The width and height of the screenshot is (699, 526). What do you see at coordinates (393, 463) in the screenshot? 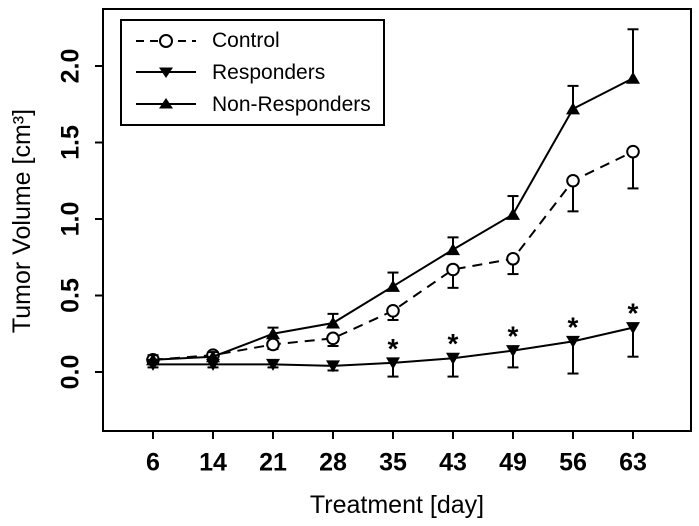
I see `x-tick-label: 35` at bounding box center [393, 463].